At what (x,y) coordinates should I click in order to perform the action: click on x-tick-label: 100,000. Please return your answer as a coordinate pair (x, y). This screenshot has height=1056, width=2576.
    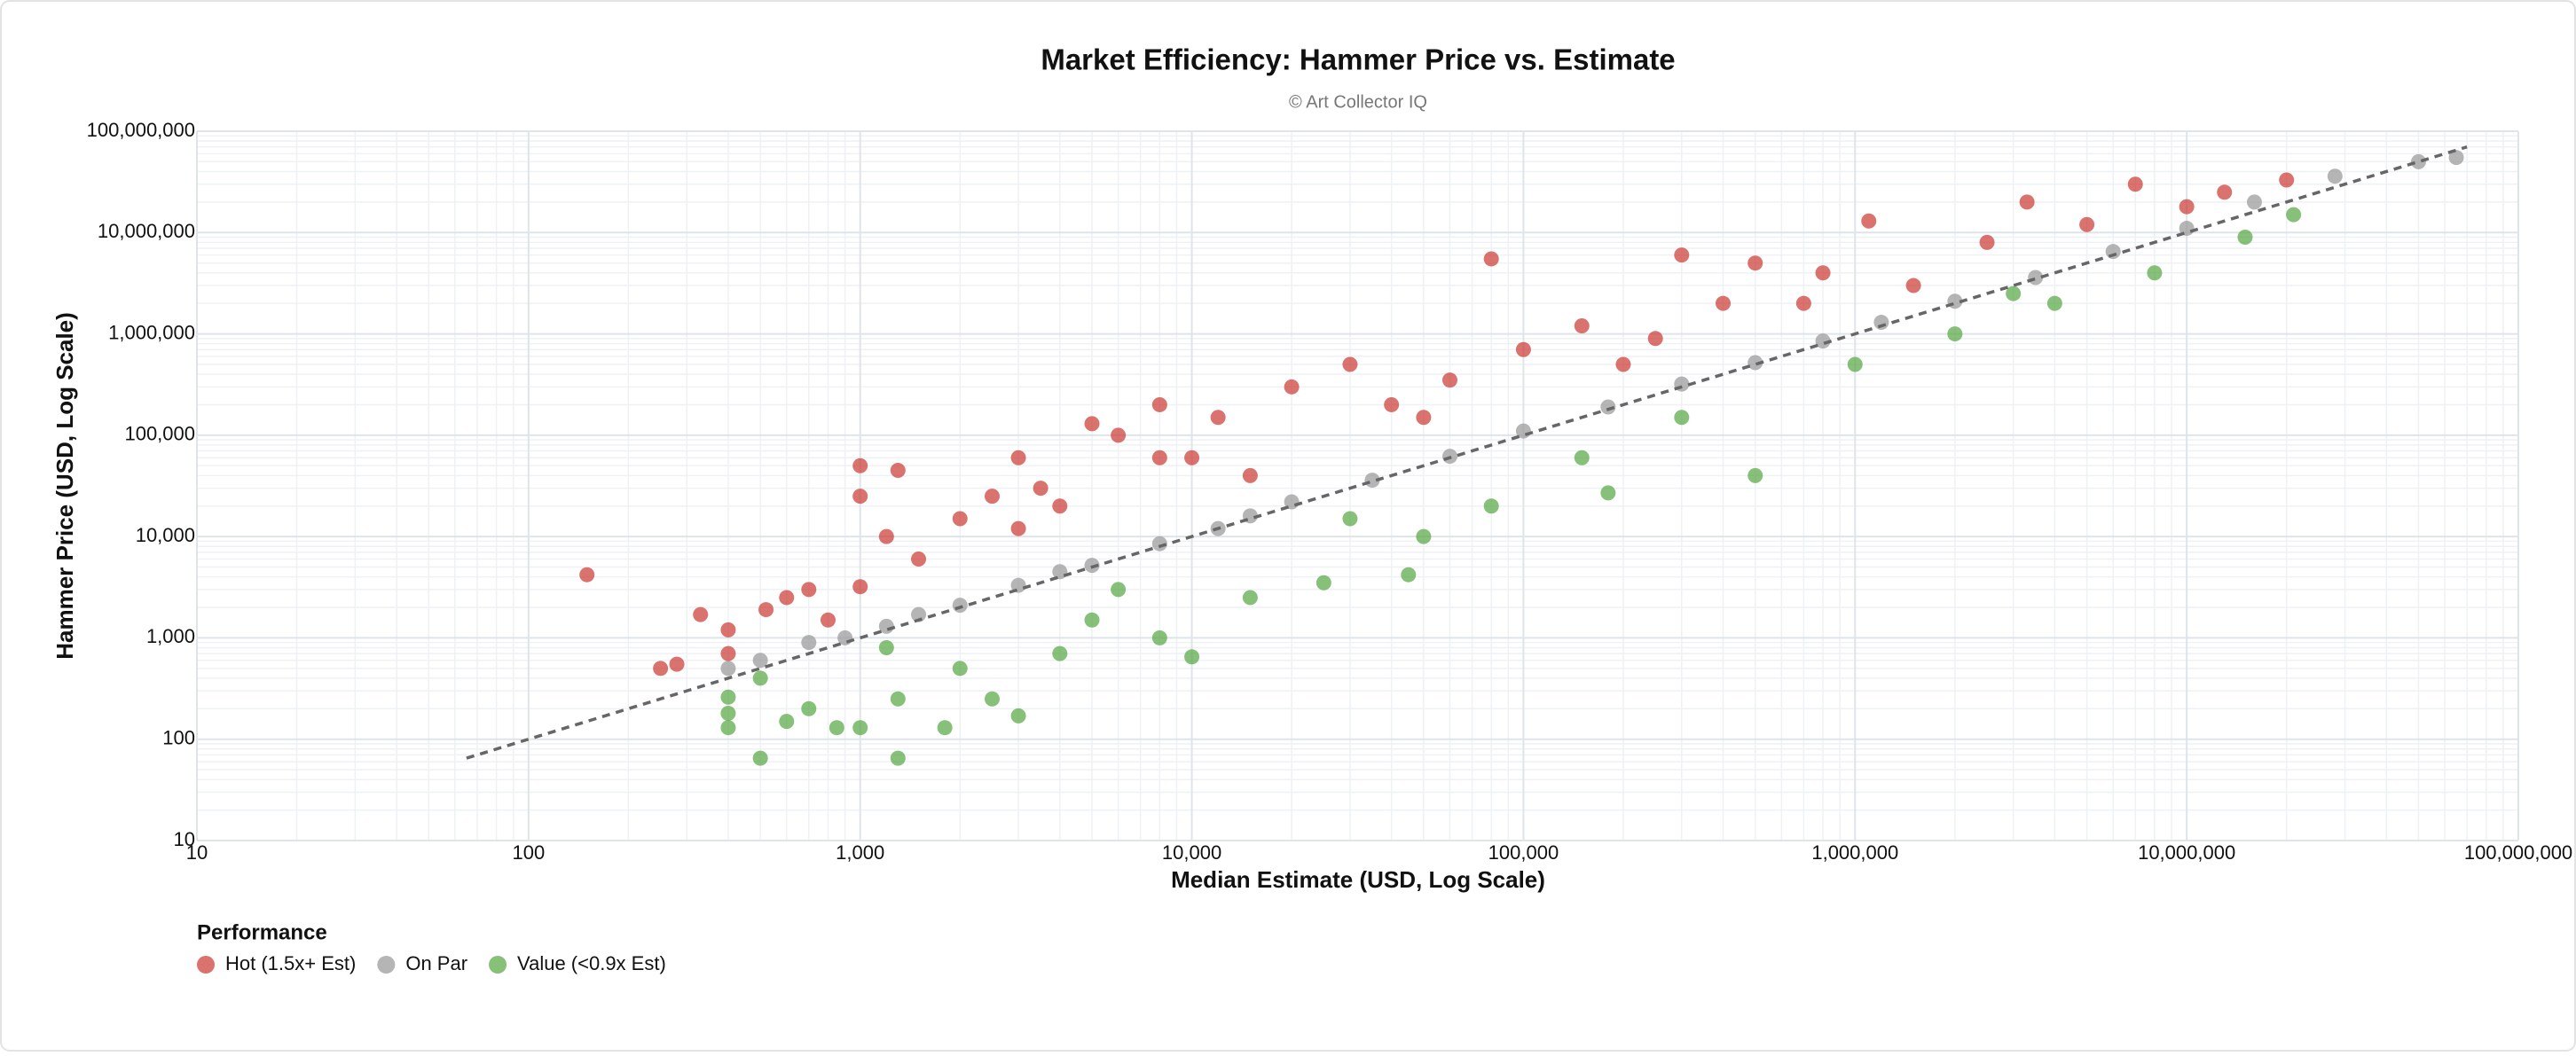
    Looking at the image, I should click on (1523, 853).